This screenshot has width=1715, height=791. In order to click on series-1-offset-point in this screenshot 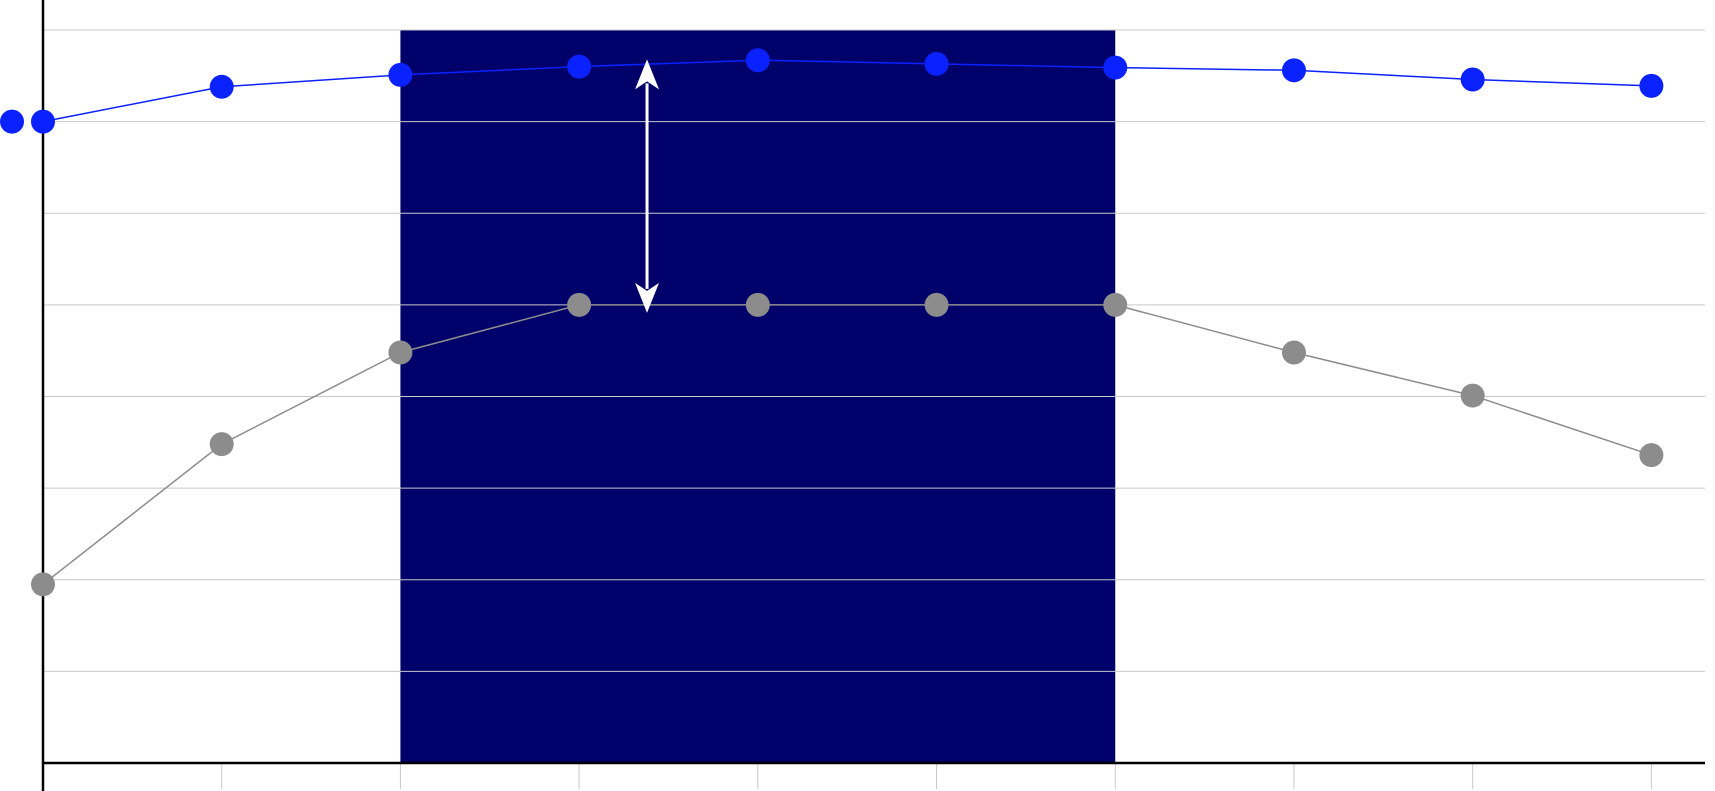, I will do `click(12, 121)`.